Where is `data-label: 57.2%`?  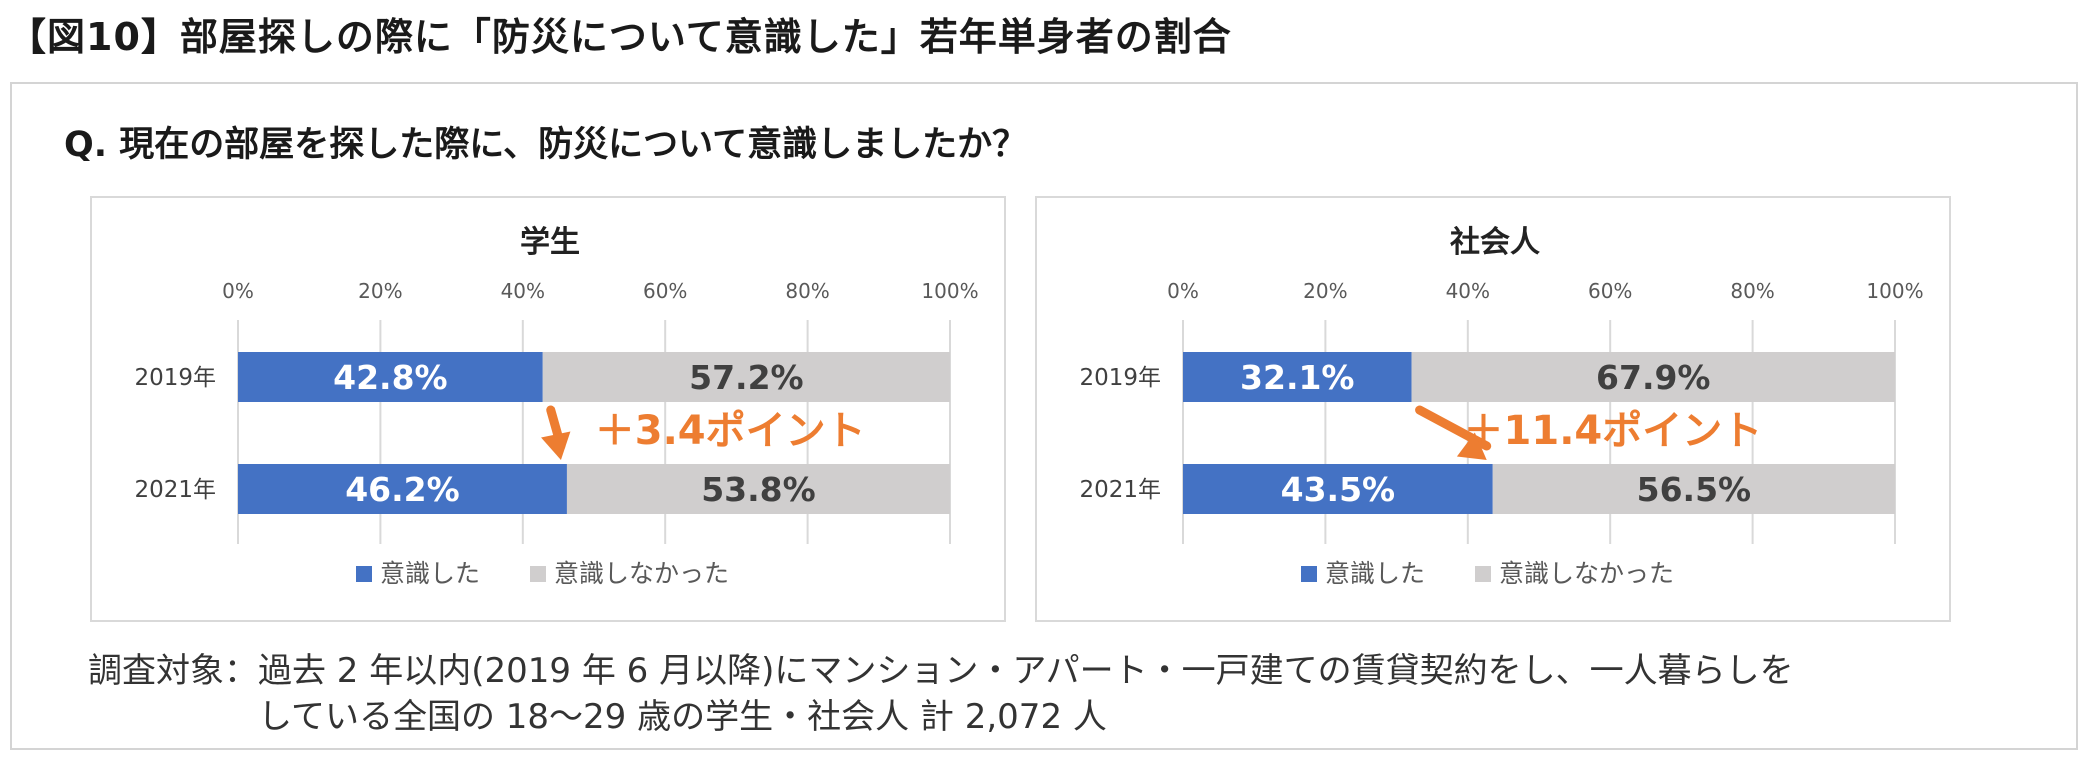
data-label: 57.2% is located at coordinates (746, 377).